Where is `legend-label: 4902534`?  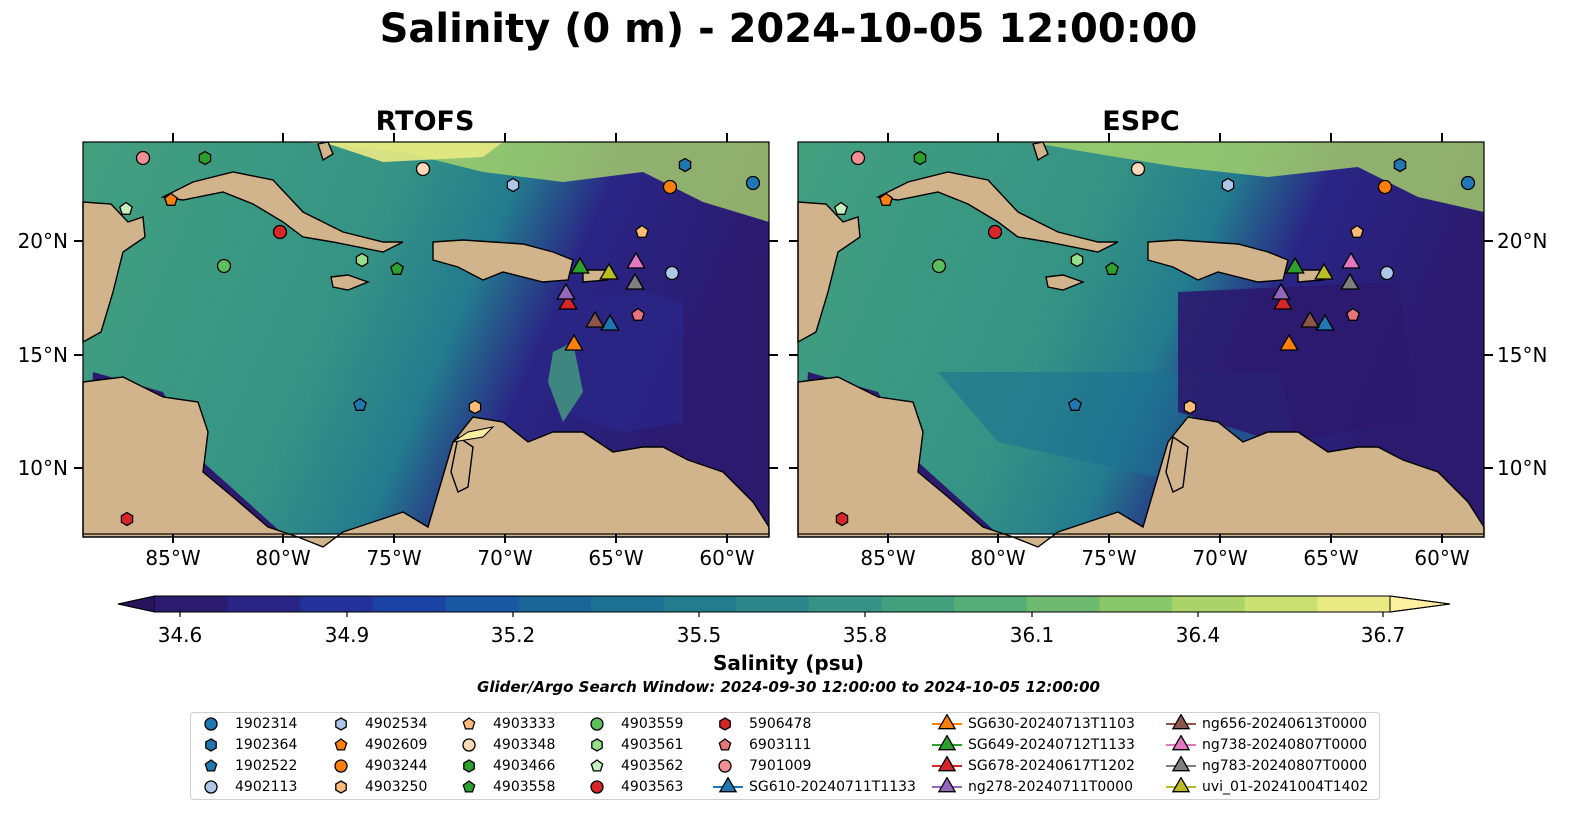
legend-label: 4902534 is located at coordinates (396, 724).